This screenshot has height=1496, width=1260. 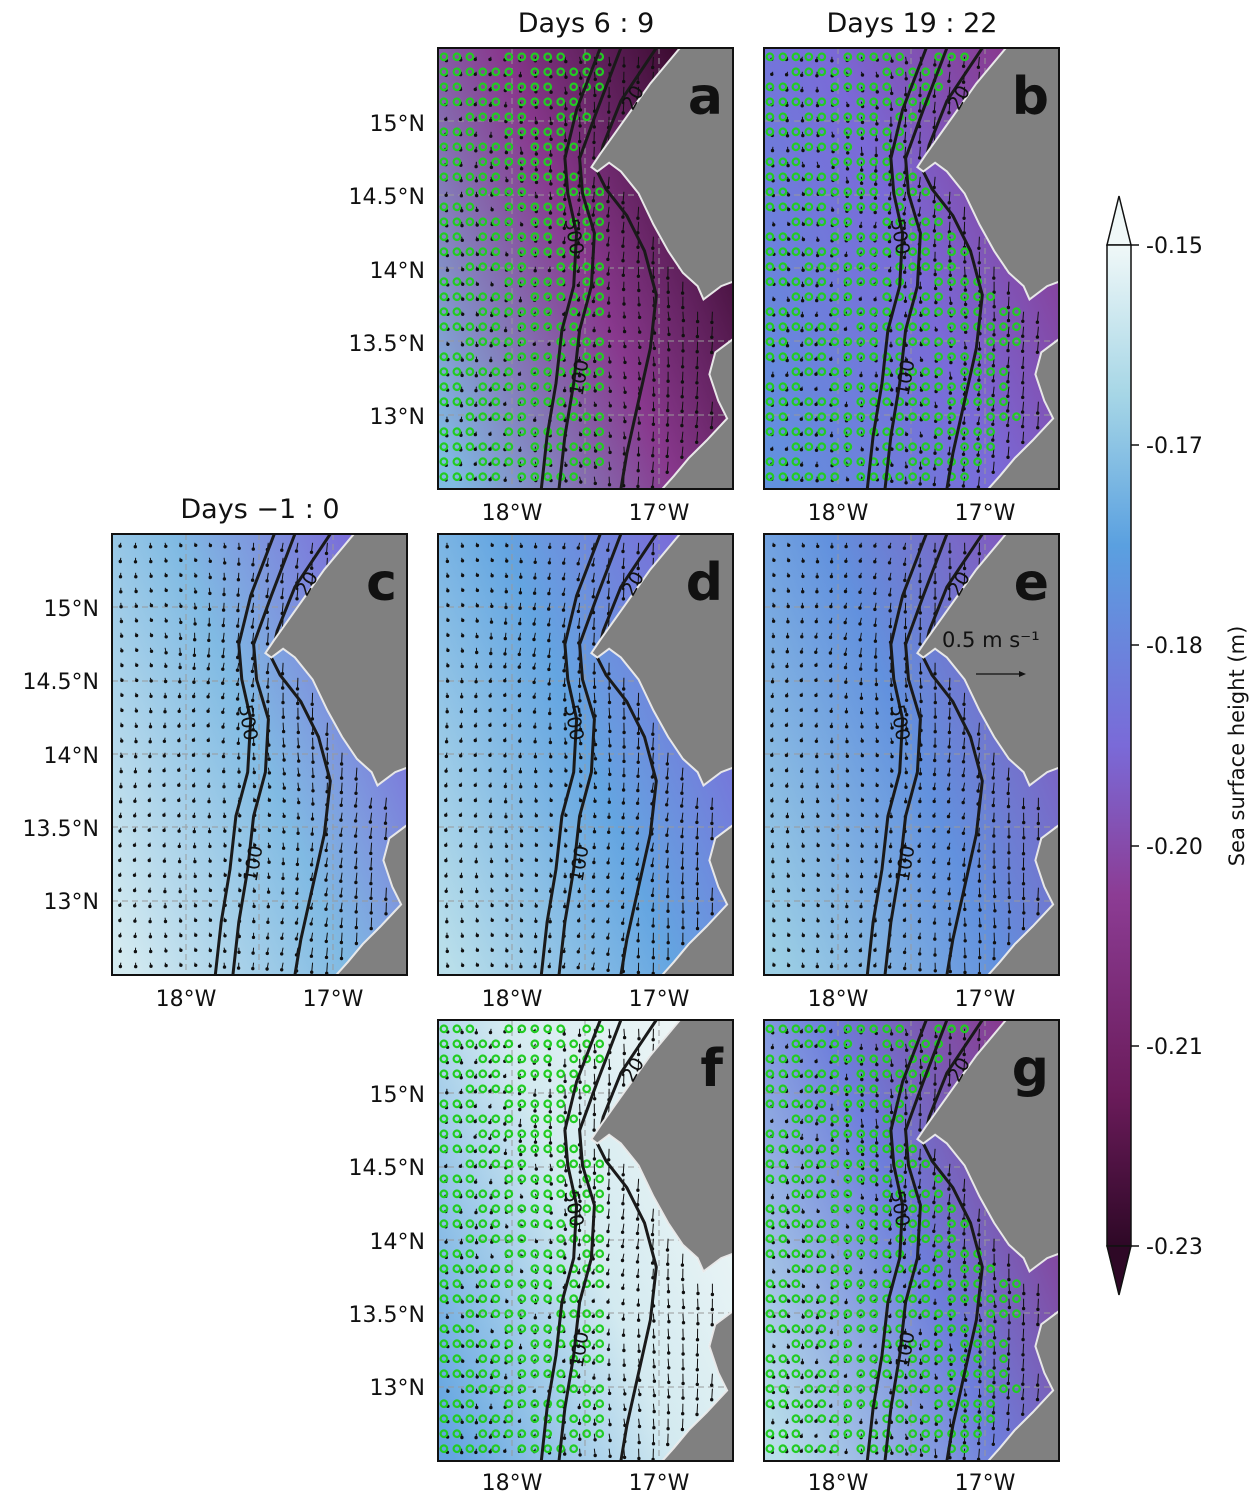 What do you see at coordinates (1030, 97) in the screenshot?
I see `panel-letter: b` at bounding box center [1030, 97].